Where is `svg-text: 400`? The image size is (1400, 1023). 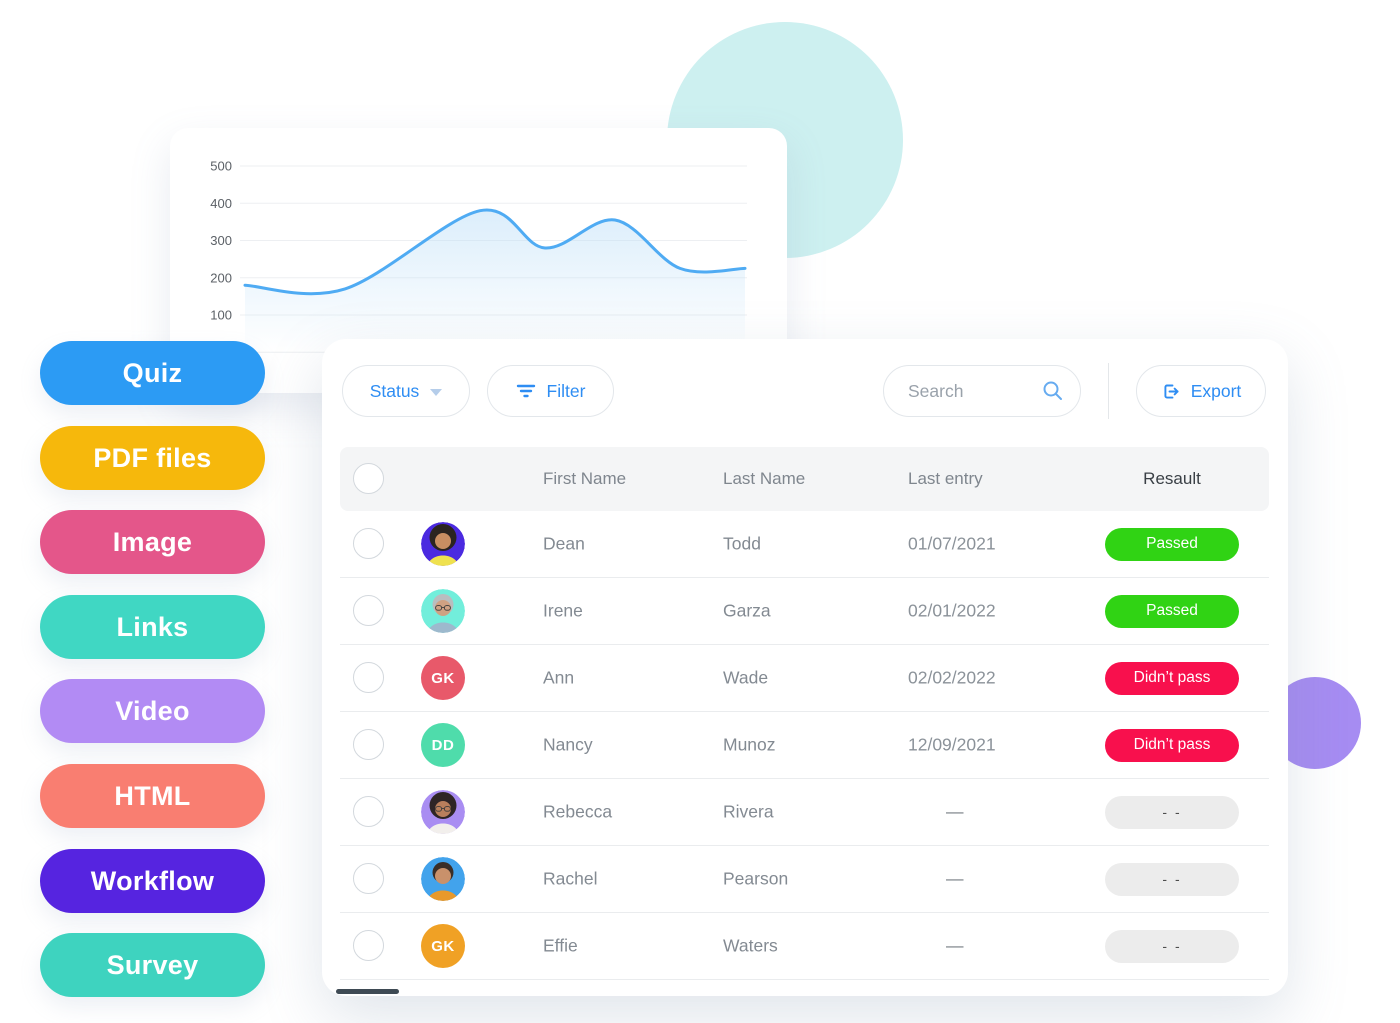 svg-text: 400 is located at coordinates (221, 203).